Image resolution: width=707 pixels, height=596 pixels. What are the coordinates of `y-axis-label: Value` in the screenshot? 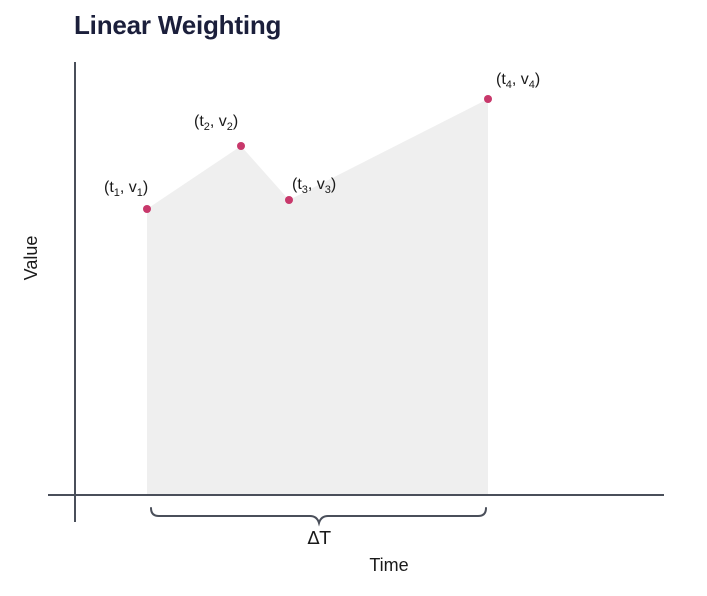 It's located at (31, 258).